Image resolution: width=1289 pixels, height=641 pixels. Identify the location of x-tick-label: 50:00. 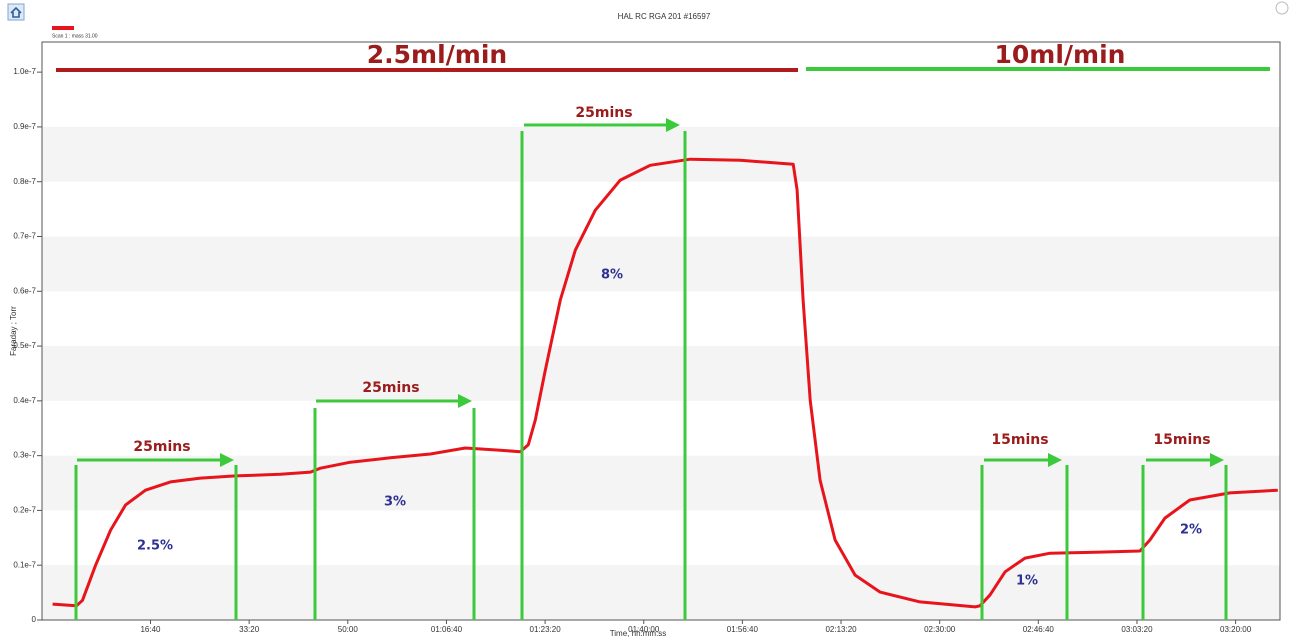
(348, 629).